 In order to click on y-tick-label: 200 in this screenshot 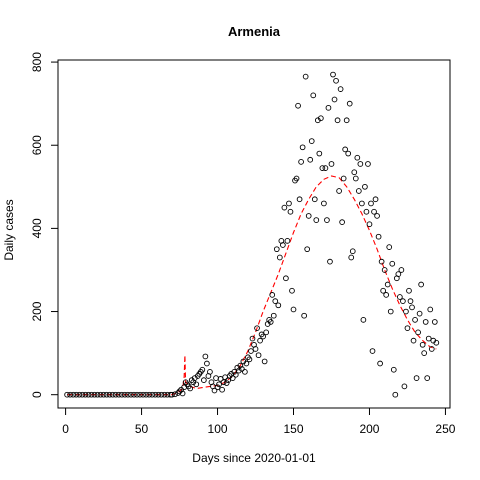, I will do `click(37, 311)`.